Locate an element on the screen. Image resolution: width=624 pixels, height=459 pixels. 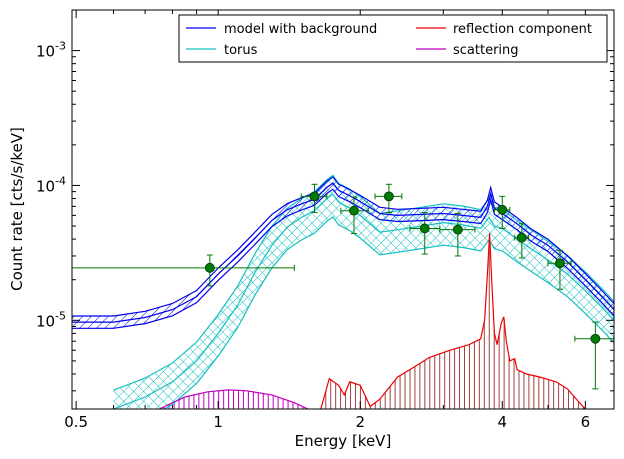
legend-label-torus: torus is located at coordinates (241, 50).